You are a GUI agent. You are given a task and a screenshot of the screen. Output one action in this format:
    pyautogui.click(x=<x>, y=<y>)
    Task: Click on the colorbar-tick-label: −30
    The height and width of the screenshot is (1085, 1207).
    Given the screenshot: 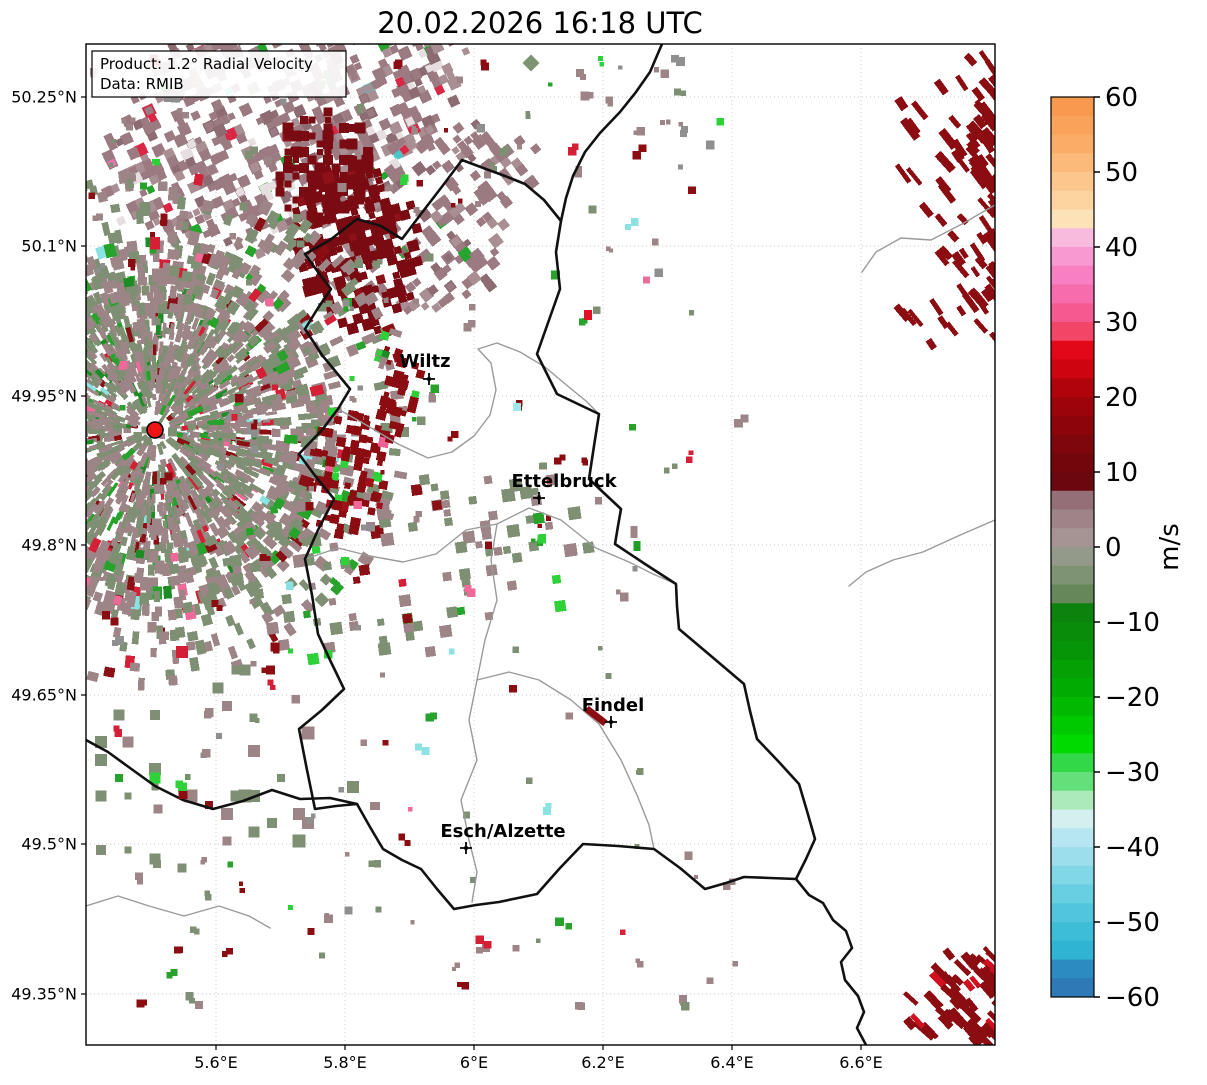 What is the action you would take?
    pyautogui.click(x=1132, y=773)
    